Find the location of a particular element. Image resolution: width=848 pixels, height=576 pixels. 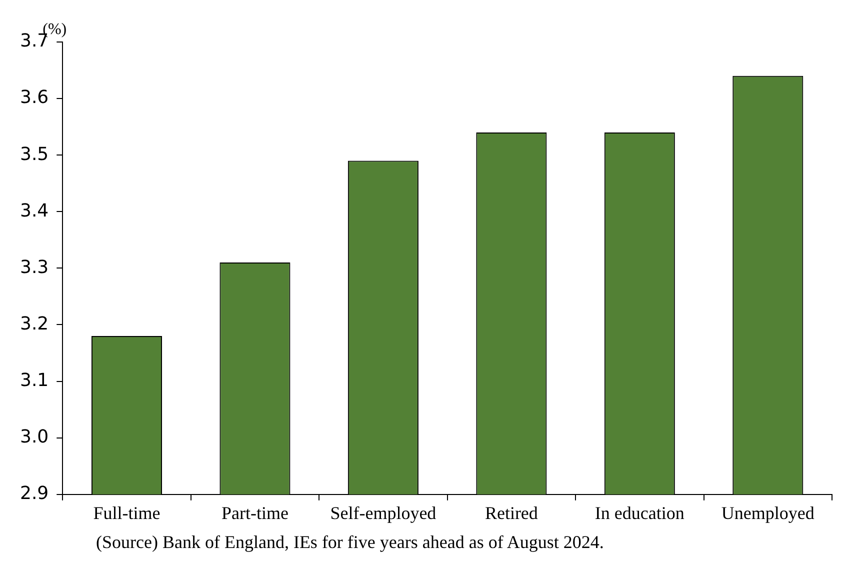

y-tick-label: 3.6 is located at coordinates (34, 97).